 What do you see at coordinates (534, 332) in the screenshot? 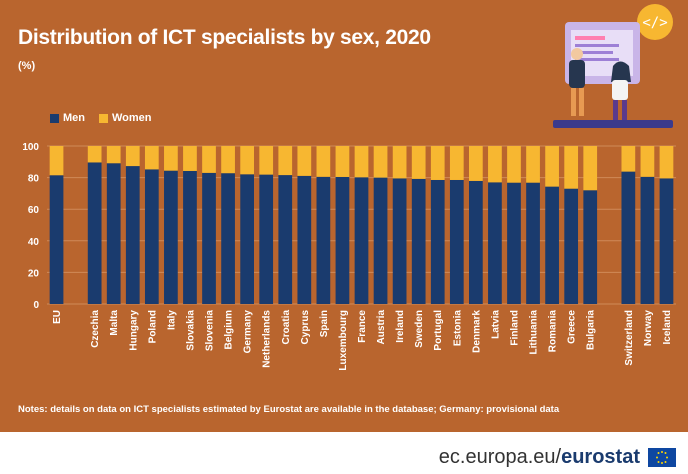
I see `x-tick-label: Lithuania` at bounding box center [534, 332].